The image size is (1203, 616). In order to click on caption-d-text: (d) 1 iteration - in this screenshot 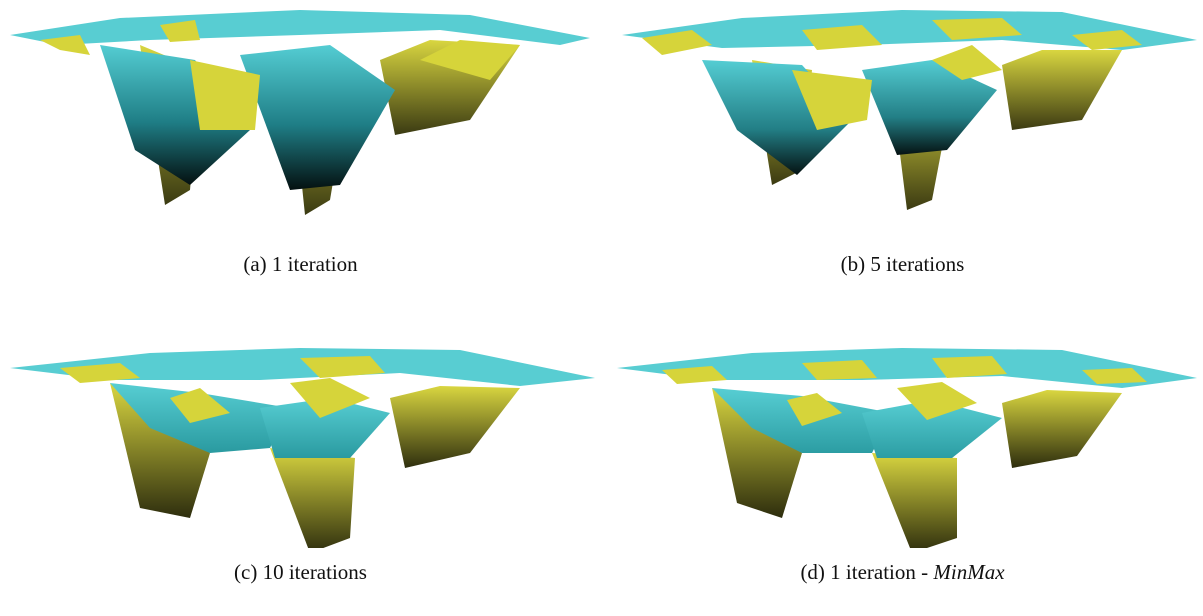, I will do `click(867, 572)`.